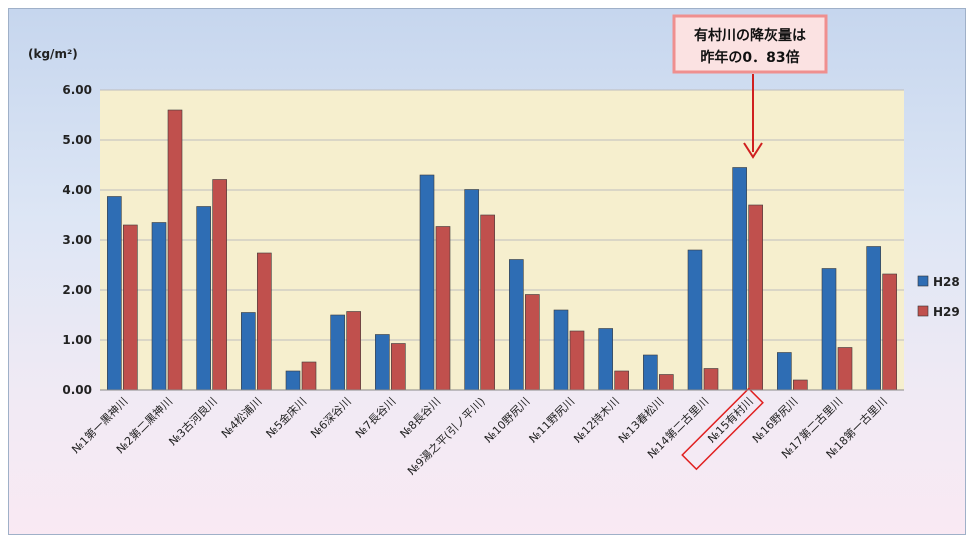  I want to click on y-tick-label: 3.00, so click(77, 240).